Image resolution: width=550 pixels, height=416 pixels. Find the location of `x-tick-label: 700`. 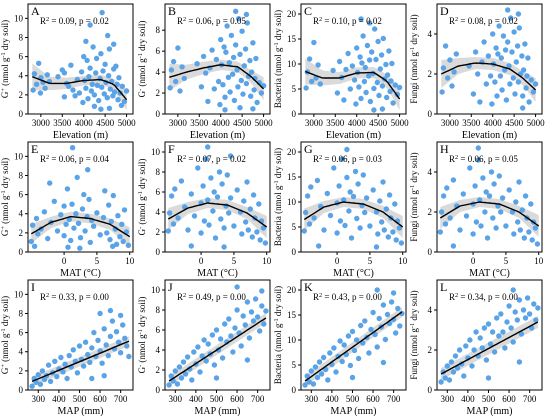

x-tick-label: 700 is located at coordinates (258, 399).